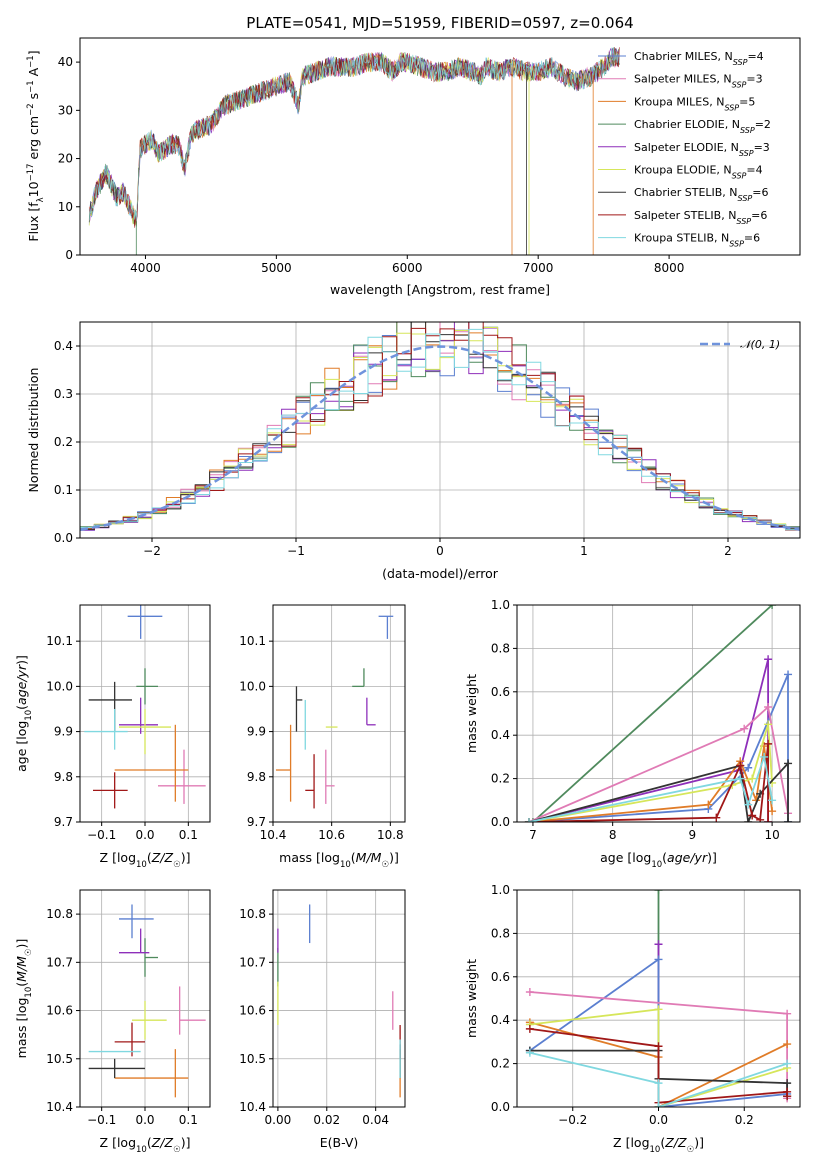 The width and height of the screenshot is (819, 1170). What do you see at coordinates (500, 692) in the screenshot?
I see `y-tick-label: 0.6` at bounding box center [500, 692].